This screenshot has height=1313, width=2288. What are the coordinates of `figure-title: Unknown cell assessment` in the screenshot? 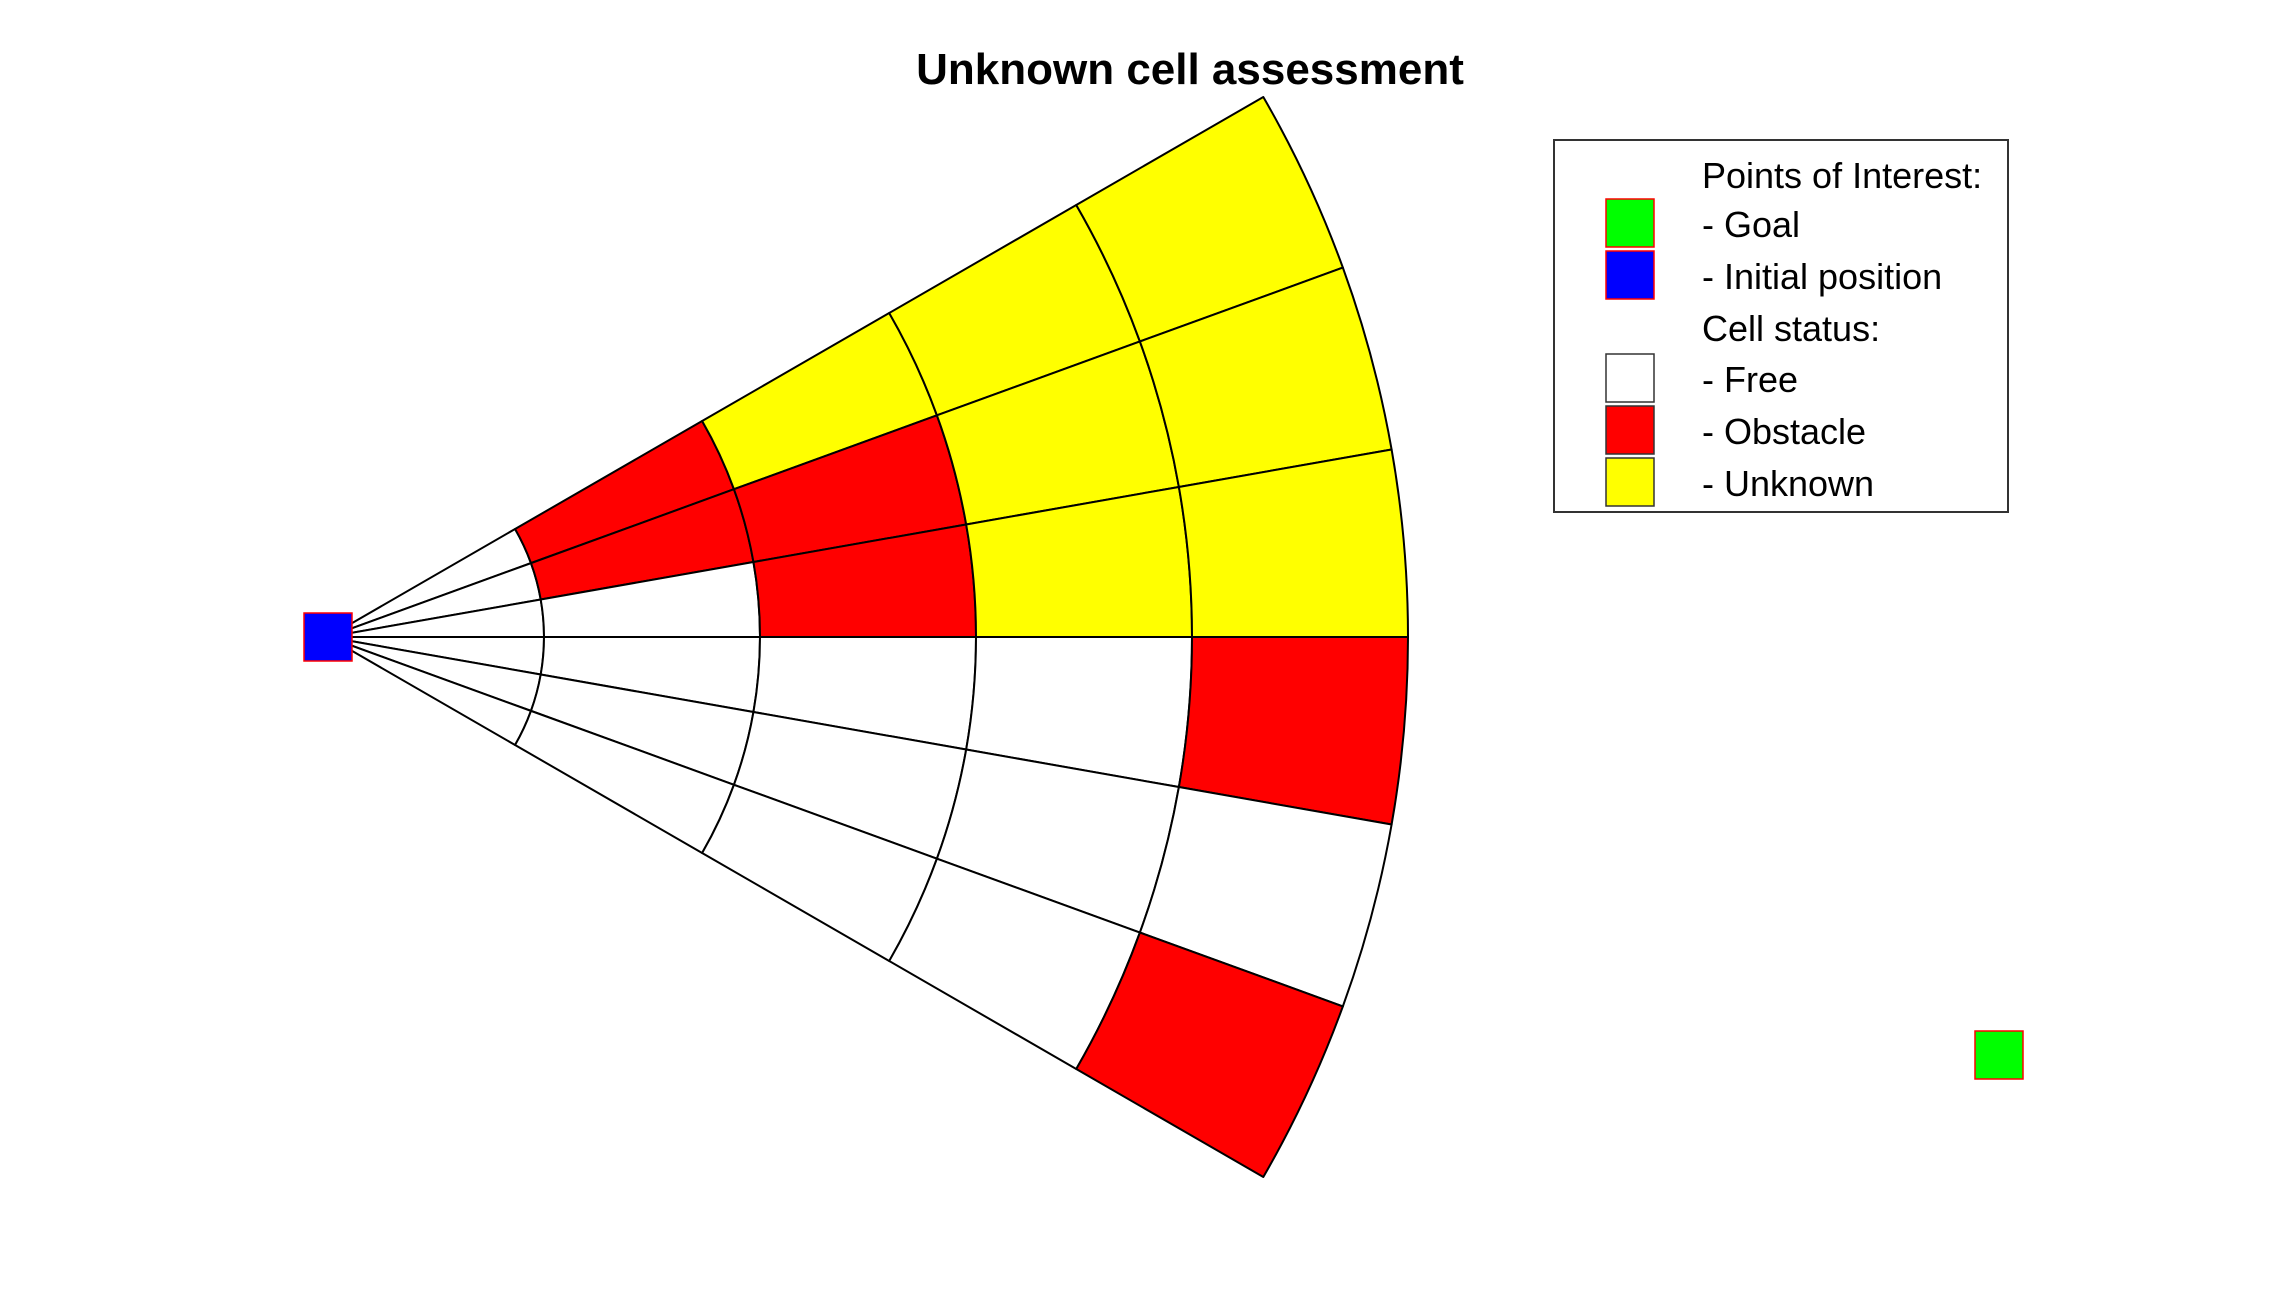 It's located at (1190, 69).